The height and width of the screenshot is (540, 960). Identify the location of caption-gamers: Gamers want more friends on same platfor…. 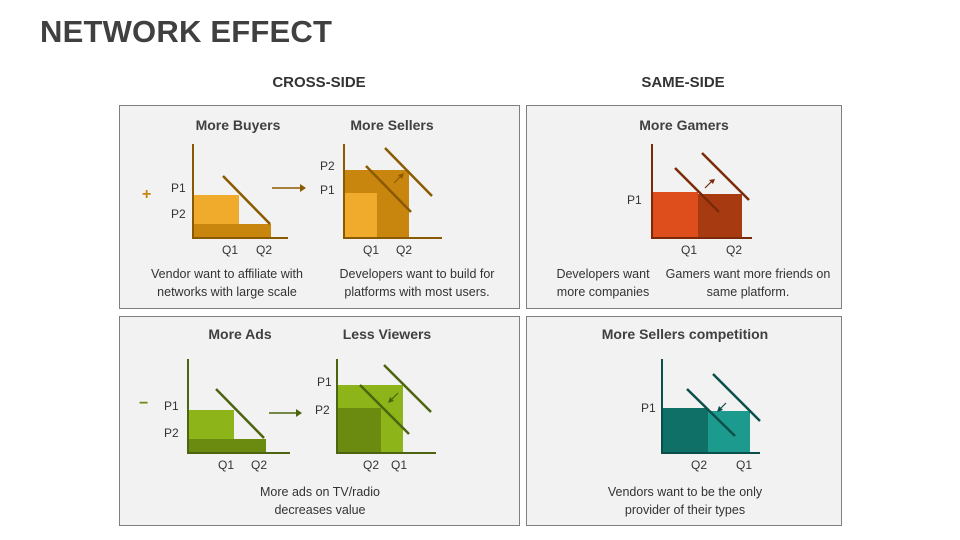
(748, 283).